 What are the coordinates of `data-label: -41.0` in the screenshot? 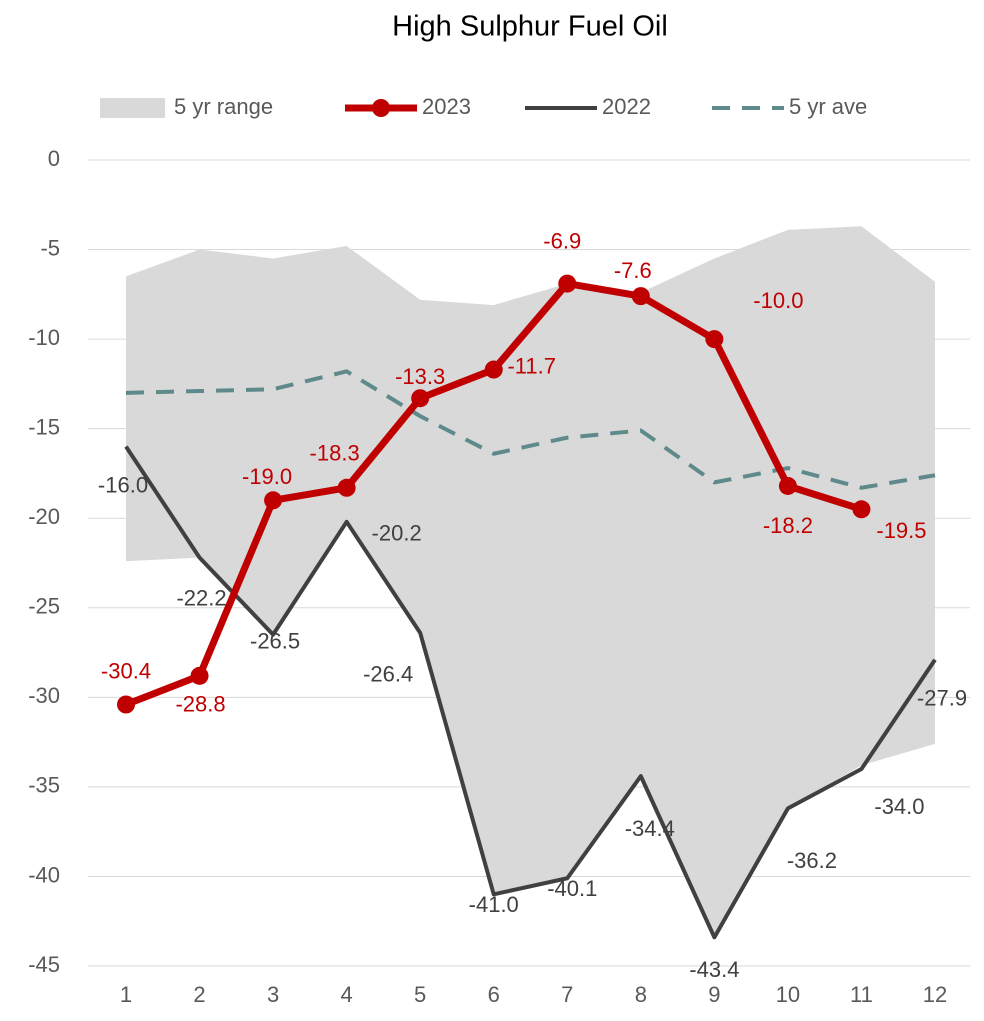 It's located at (494, 904).